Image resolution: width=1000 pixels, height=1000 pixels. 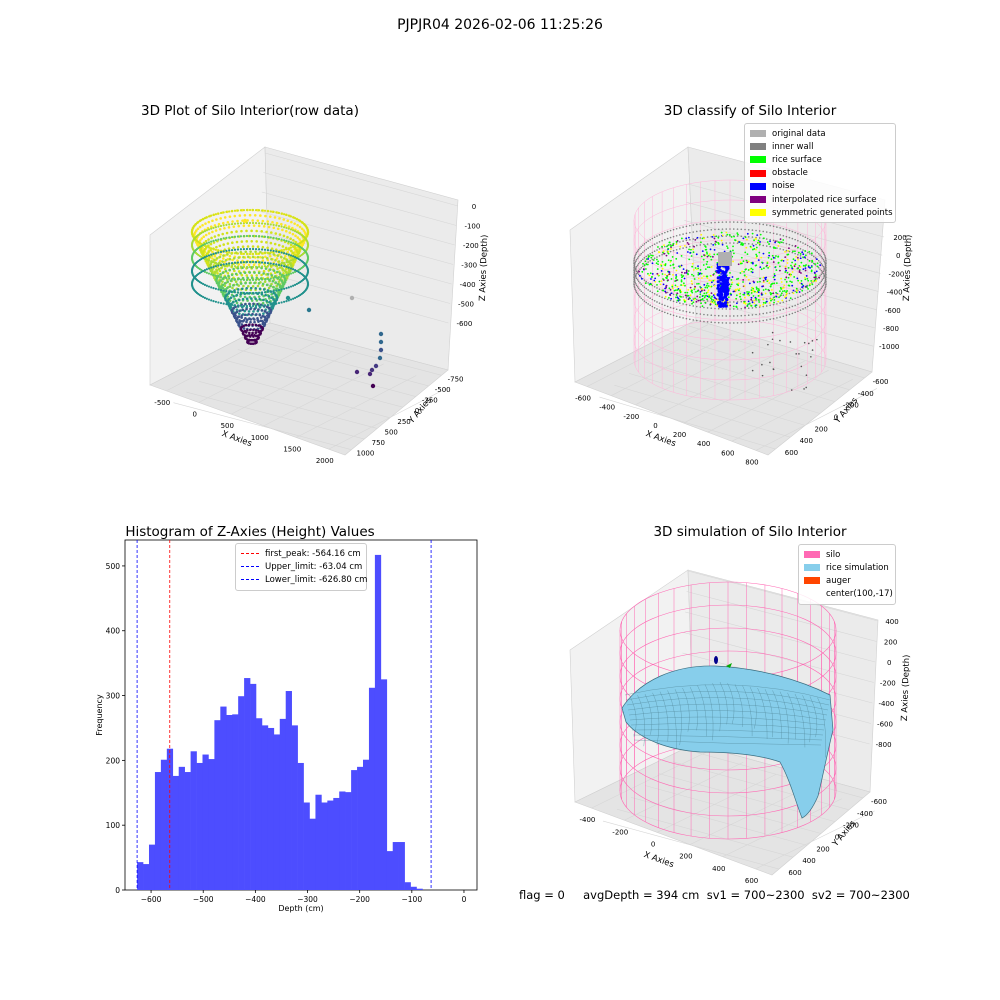 What do you see at coordinates (151, 899) in the screenshot?
I see `x-tick-label: −600` at bounding box center [151, 899].